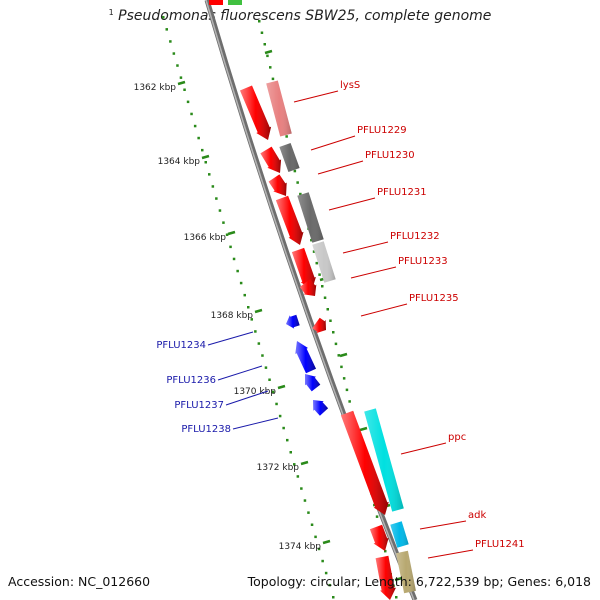  Describe the element at coordinates (232, 316) in the screenshot. I see `ruler-tick-label: 1368 kbp` at that location.